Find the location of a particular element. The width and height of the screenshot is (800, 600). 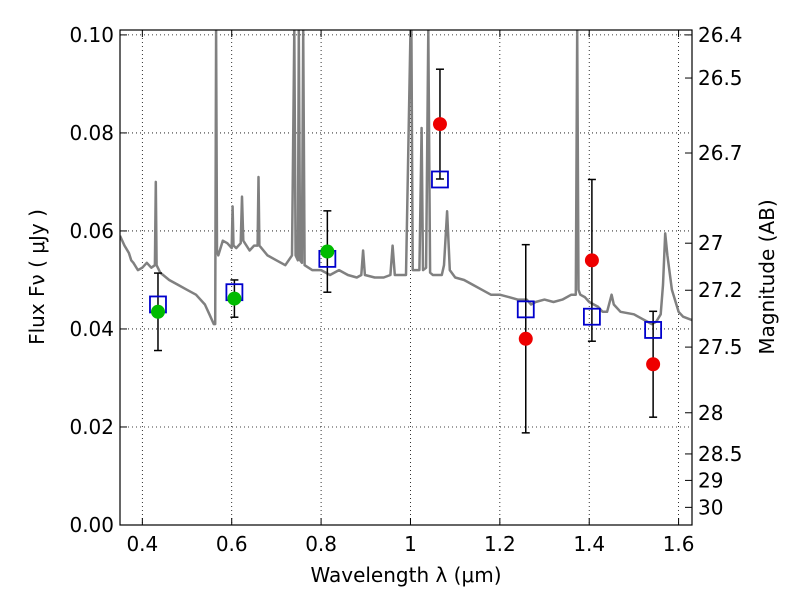

y-tick-label: 0.06 is located at coordinates (91, 231).